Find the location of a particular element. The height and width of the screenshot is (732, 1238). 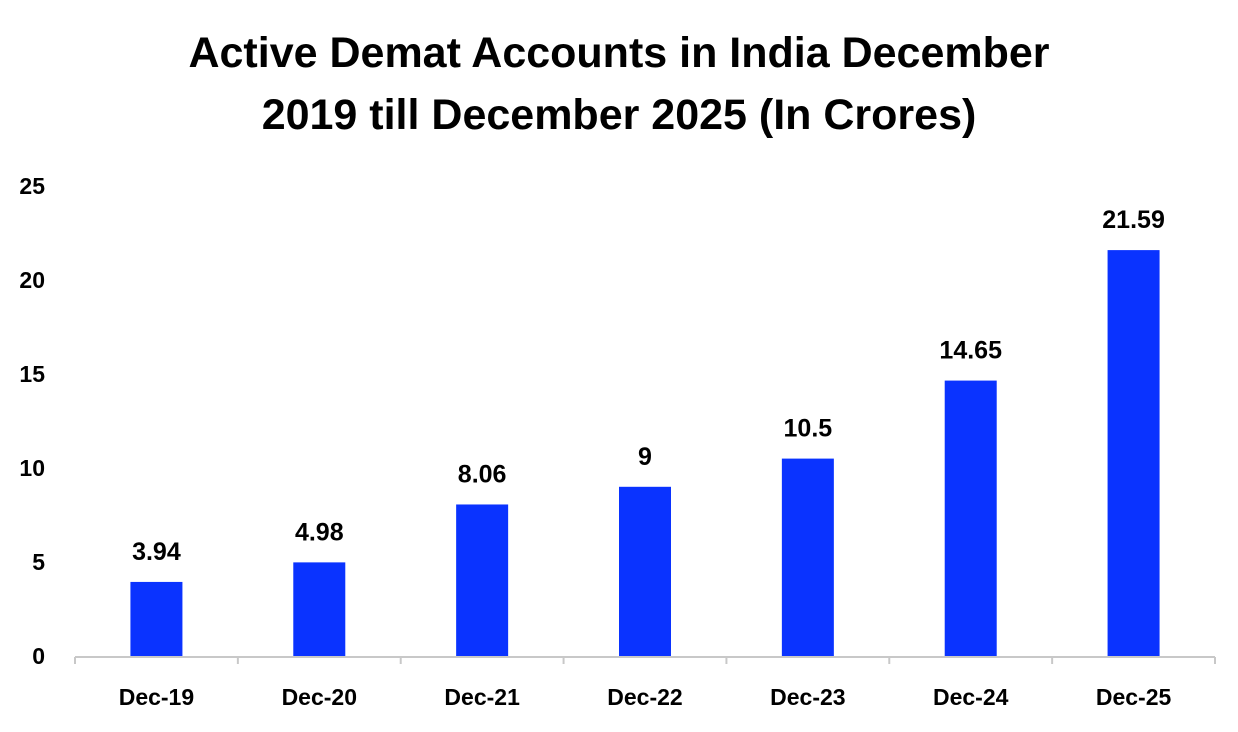

data-label-dec-19: 3.94 is located at coordinates (156, 552).